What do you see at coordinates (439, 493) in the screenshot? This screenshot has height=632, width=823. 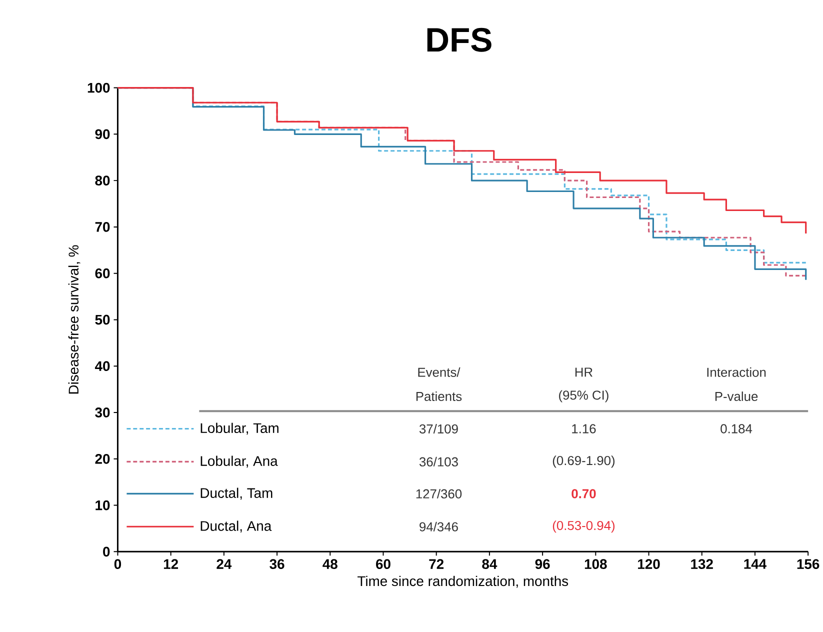 I see `annotation: 127/360` at bounding box center [439, 493].